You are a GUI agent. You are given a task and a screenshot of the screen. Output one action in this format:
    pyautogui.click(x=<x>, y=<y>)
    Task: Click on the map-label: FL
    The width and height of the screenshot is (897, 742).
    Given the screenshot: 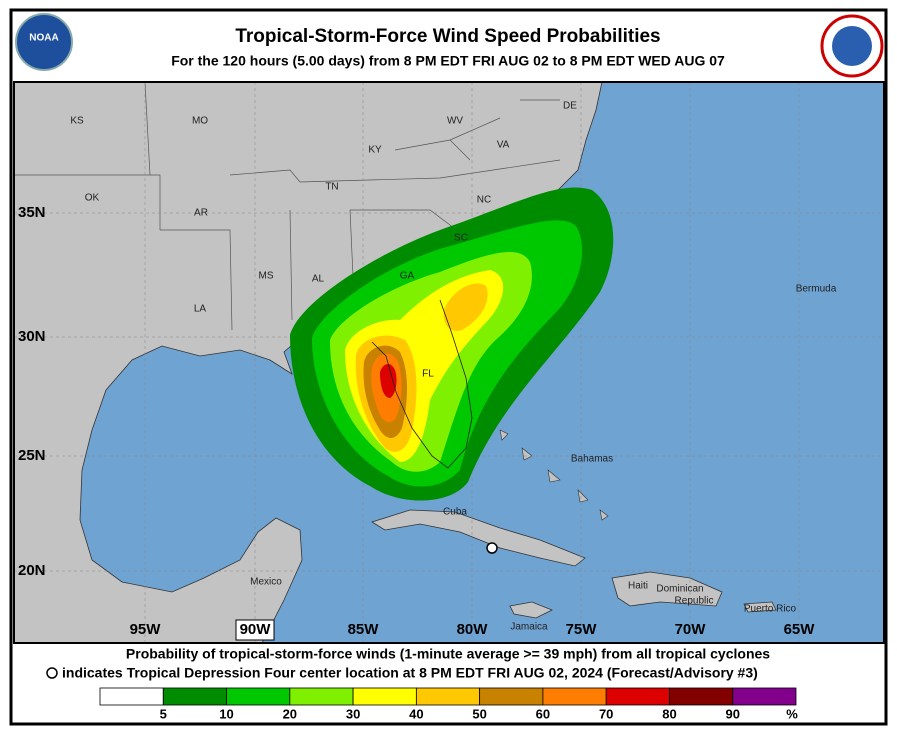 What is the action you would take?
    pyautogui.click(x=428, y=374)
    